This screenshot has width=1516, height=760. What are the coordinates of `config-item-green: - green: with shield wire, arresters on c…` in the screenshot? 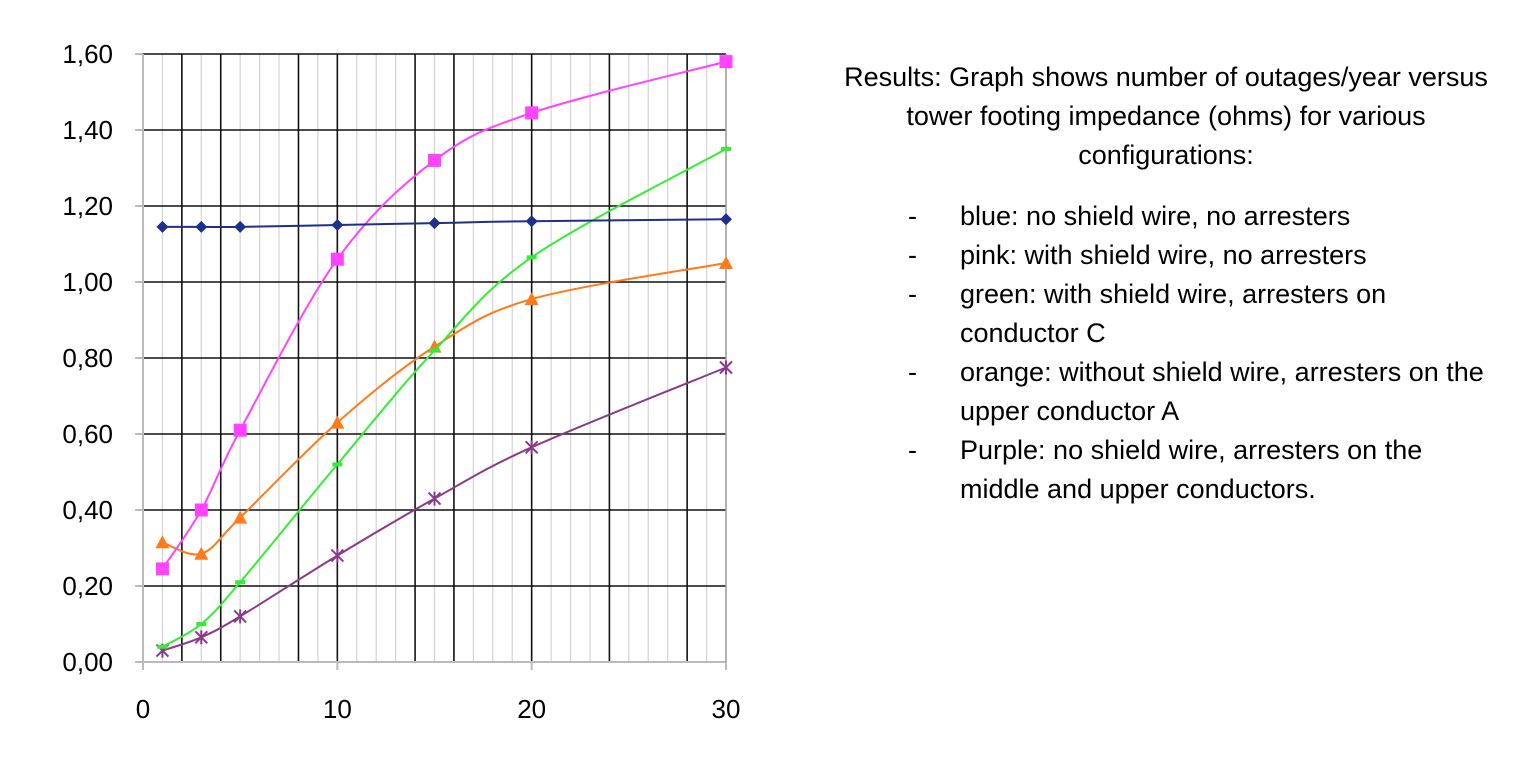 It's located at (1166, 314).